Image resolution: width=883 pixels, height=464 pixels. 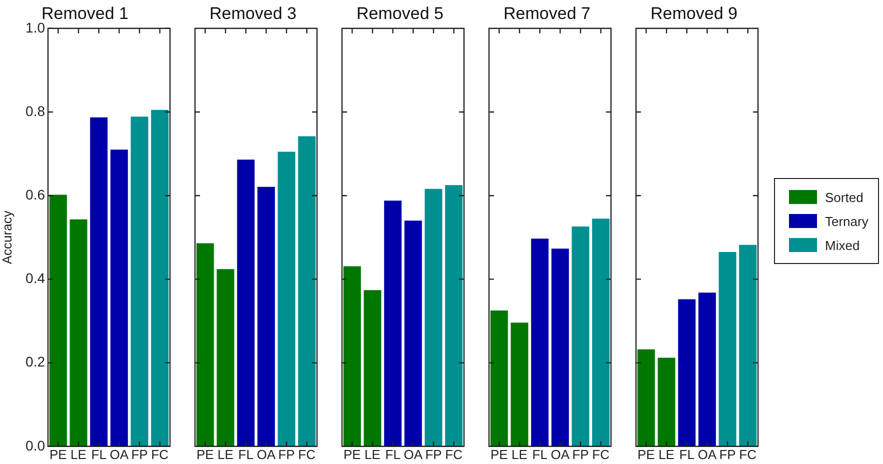 I want to click on legend-label: Sorted, so click(x=844, y=197).